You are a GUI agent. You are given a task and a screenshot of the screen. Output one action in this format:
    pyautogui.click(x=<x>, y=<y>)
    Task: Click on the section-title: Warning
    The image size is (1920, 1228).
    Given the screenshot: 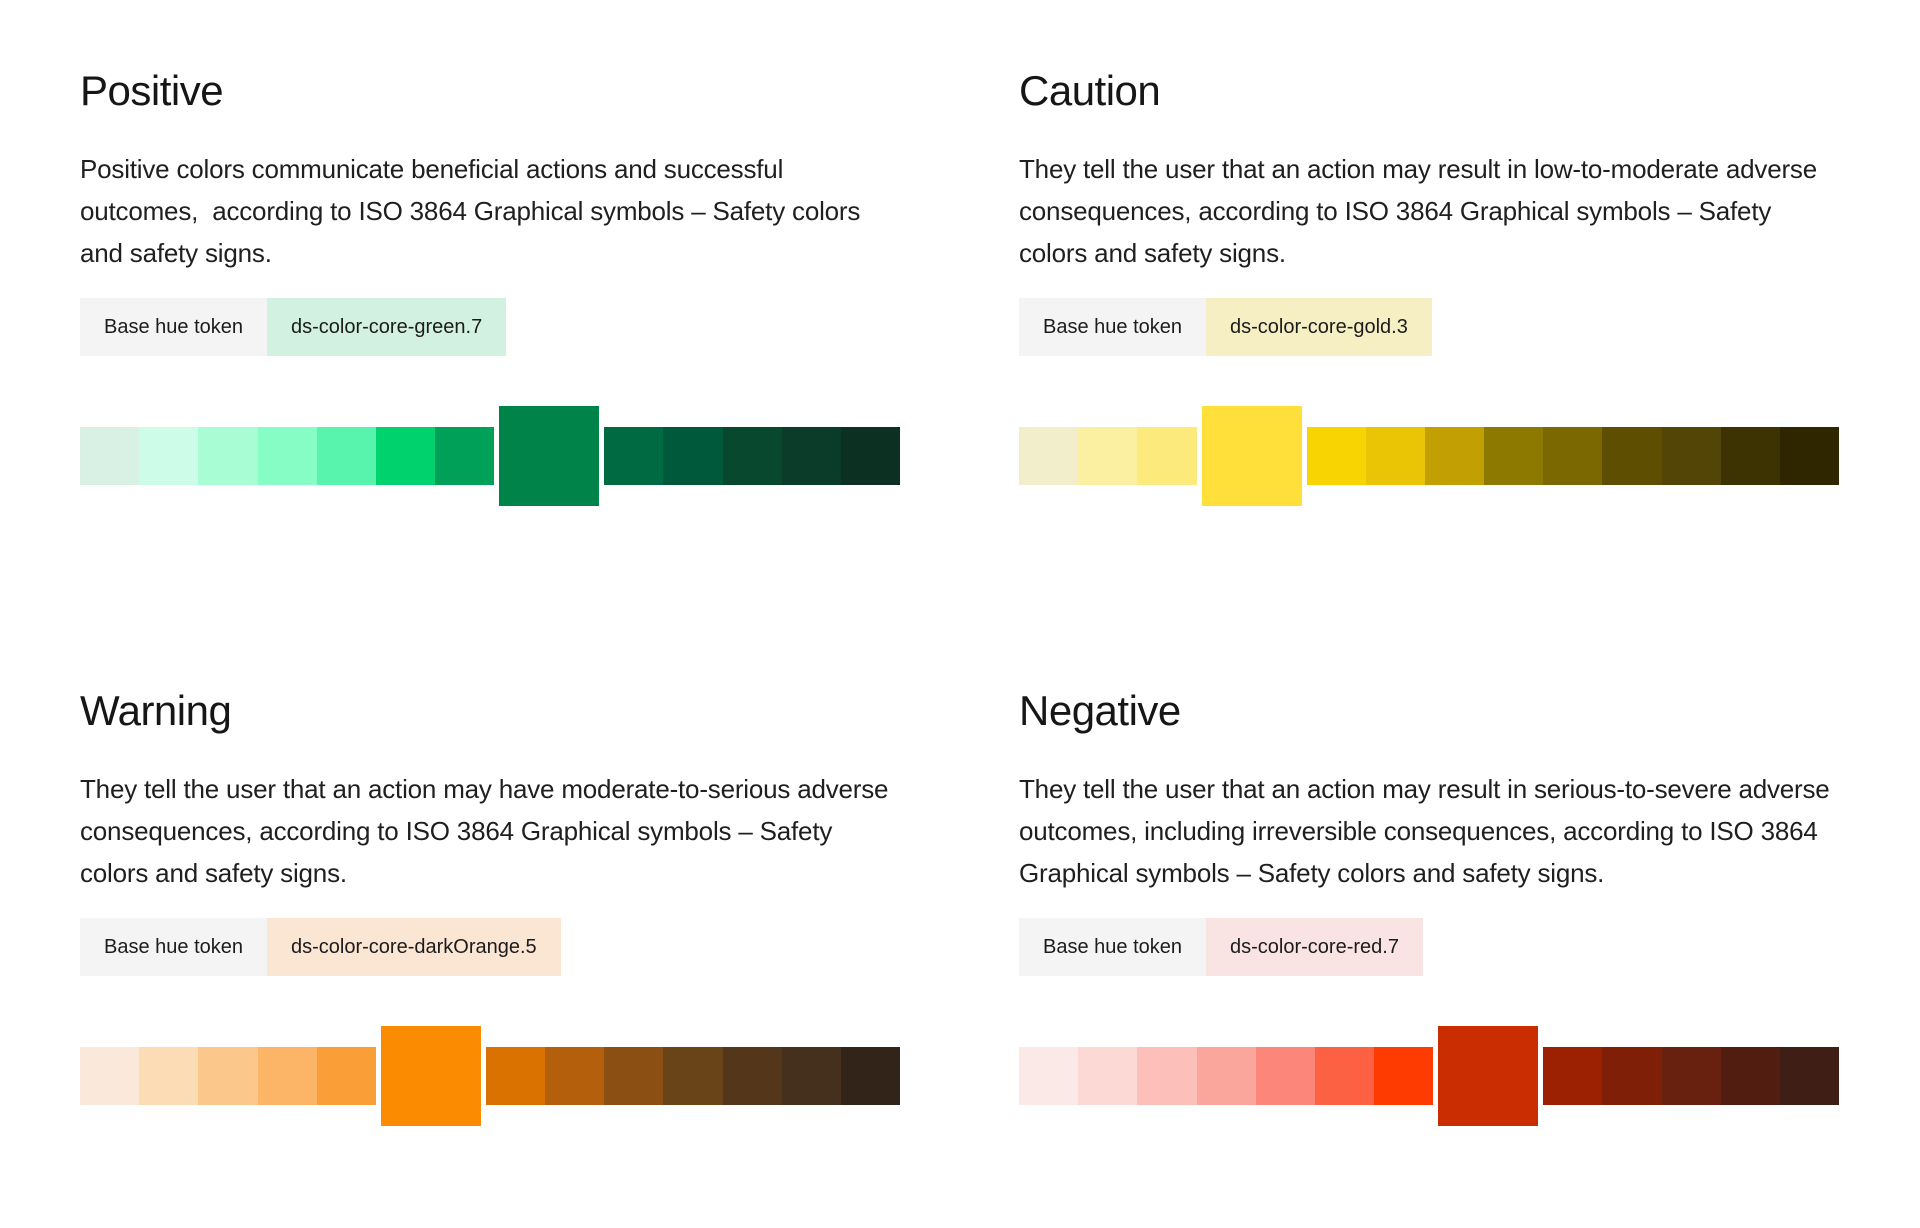 What is the action you would take?
    pyautogui.click(x=156, y=710)
    